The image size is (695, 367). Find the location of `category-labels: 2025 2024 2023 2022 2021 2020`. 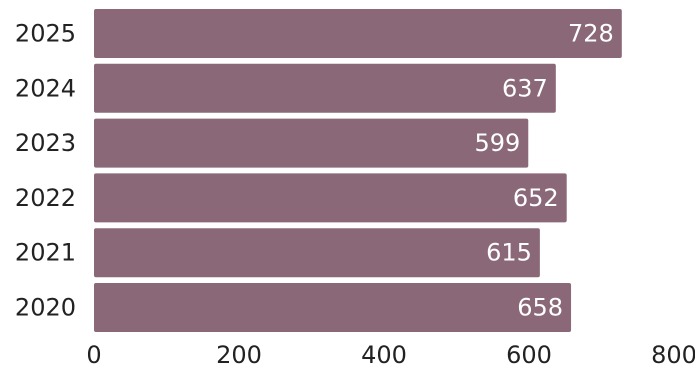

category-labels: 2025 2024 2023 2022 2021 2020 is located at coordinates (45, 171).